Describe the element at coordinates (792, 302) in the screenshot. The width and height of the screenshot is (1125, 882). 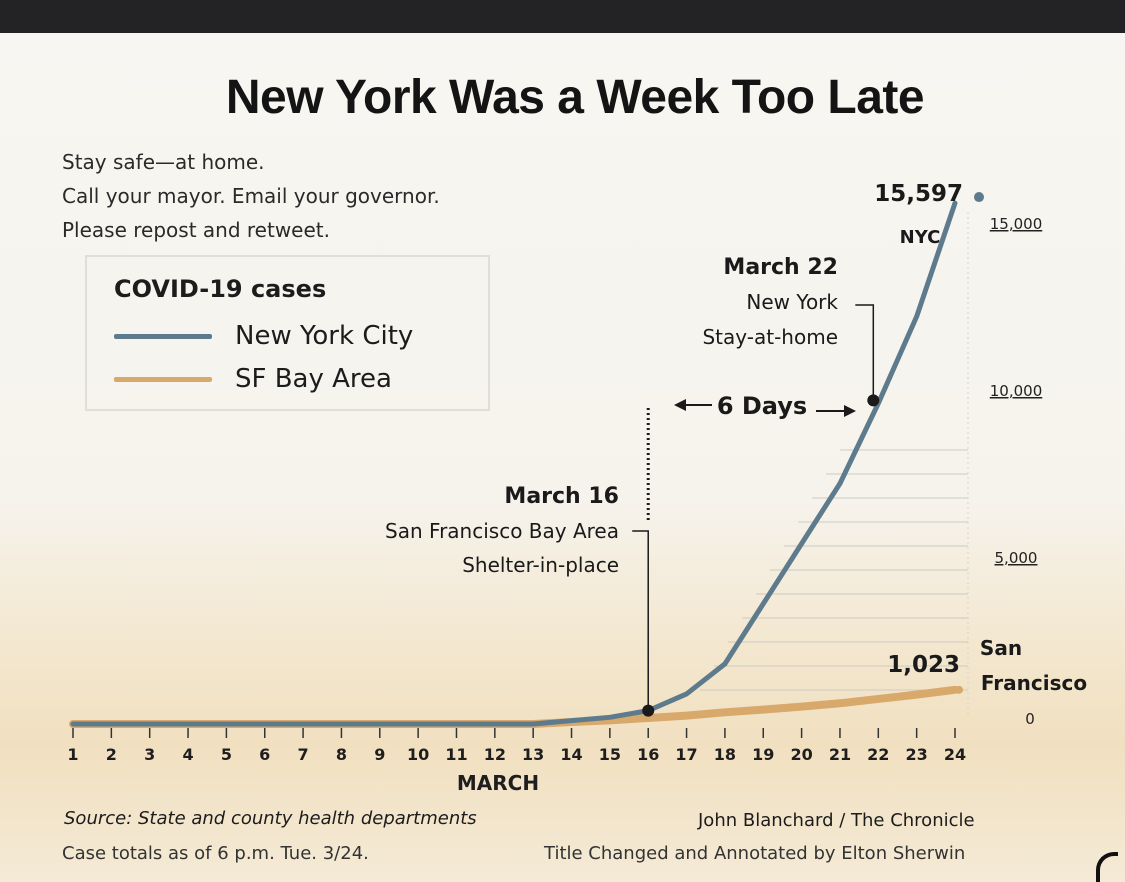
I see `annotation-text-march22: New York` at that location.